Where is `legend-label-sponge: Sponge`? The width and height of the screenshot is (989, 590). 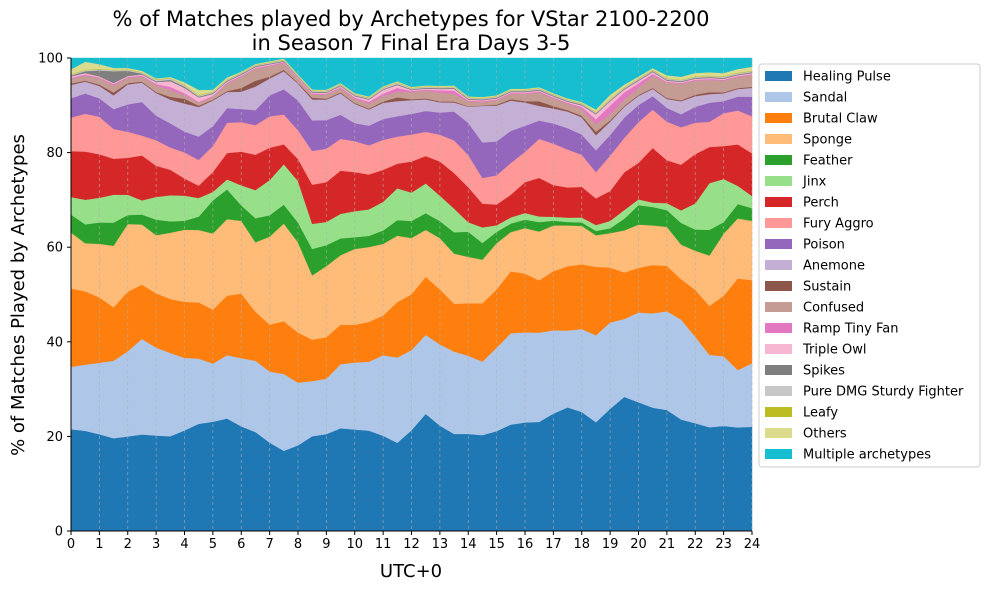 legend-label-sponge: Sponge is located at coordinates (827, 140).